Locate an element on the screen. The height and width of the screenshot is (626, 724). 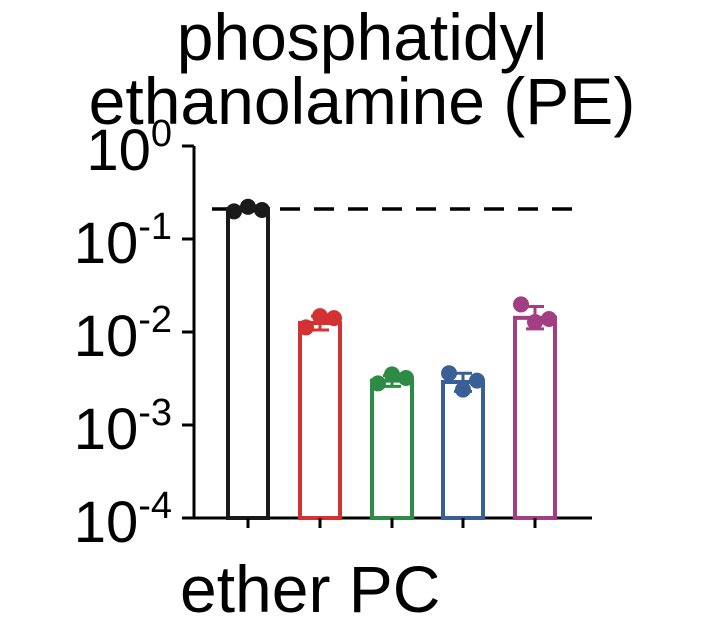
y-tick-label: 10⁻⁴ is located at coordinates (123, 520).